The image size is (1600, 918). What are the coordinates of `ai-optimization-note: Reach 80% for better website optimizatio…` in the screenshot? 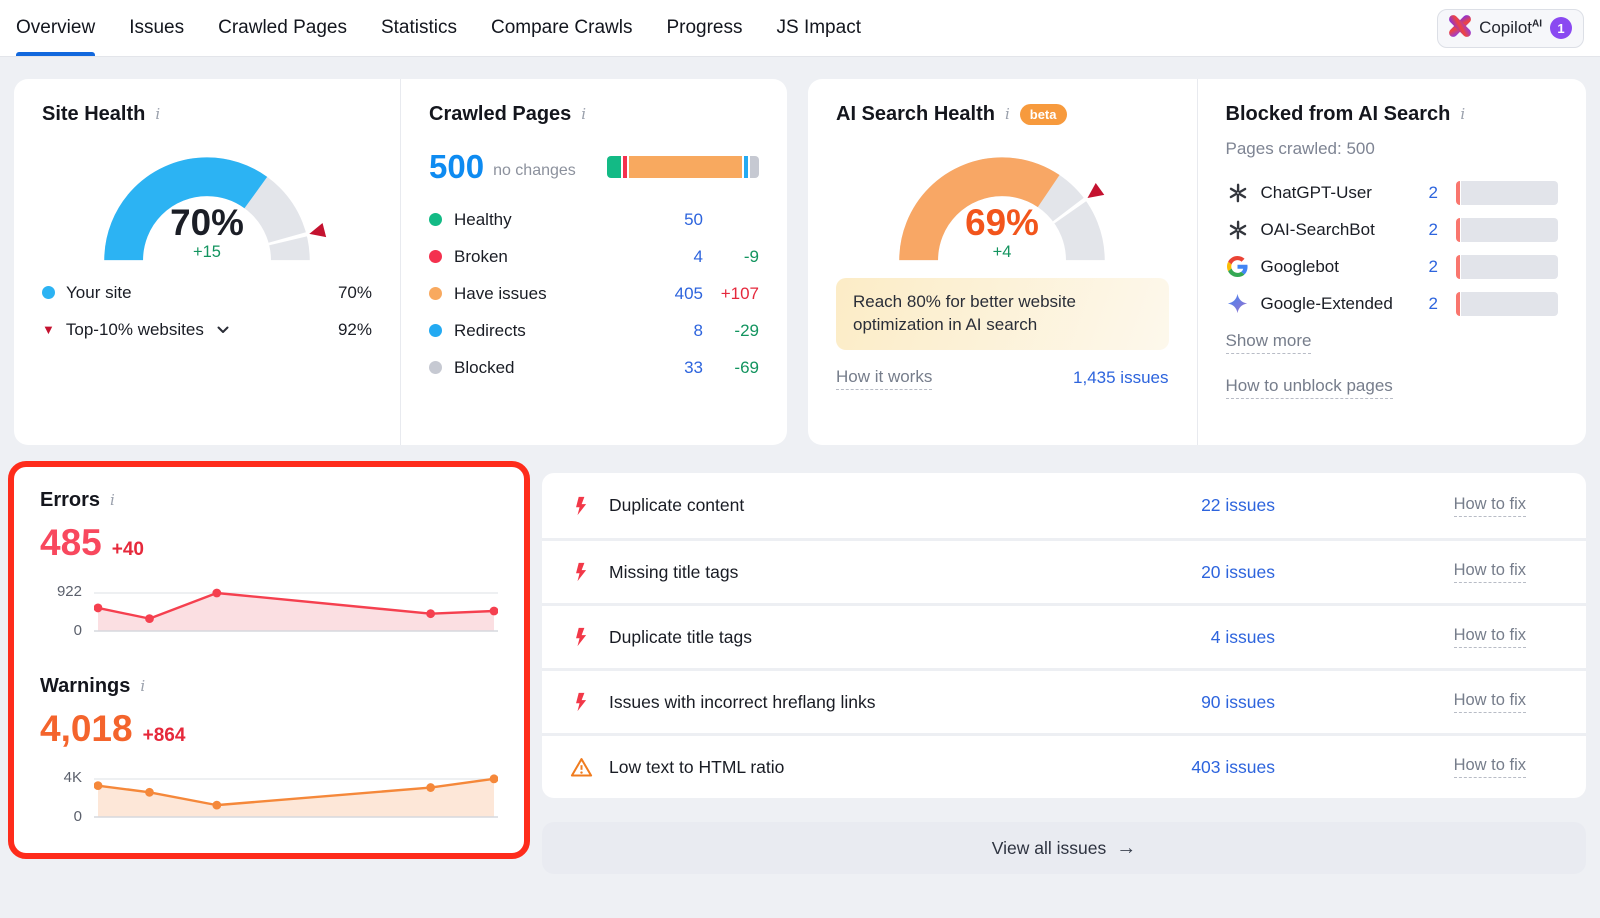 It's located at (1002, 314).